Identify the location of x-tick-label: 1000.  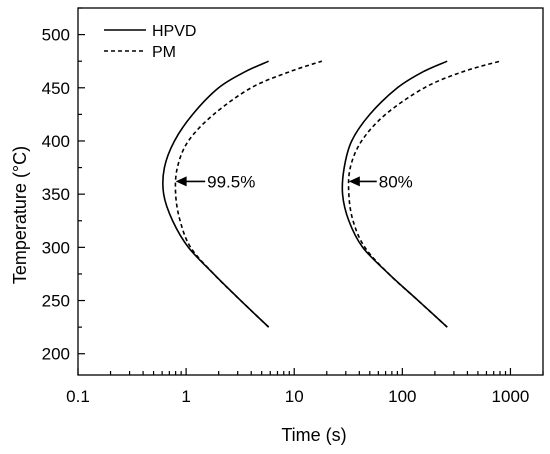
(511, 396).